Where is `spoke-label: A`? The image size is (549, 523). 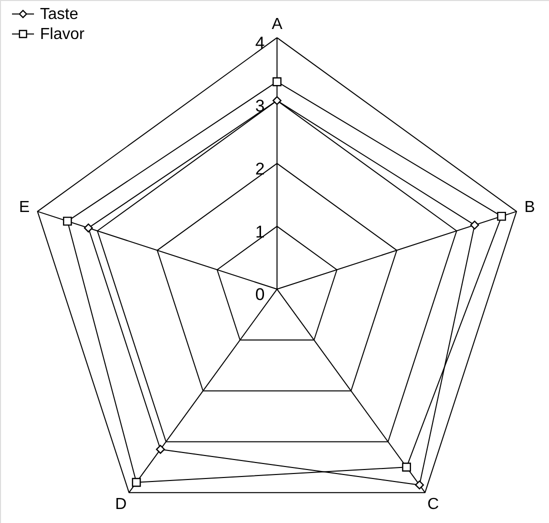 spoke-label: A is located at coordinates (277, 24).